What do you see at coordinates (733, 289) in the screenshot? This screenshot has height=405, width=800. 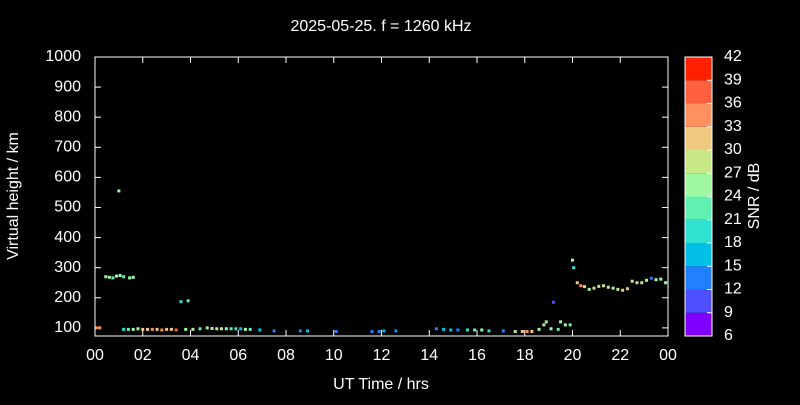 I see `colorbar-tick-label: 12` at bounding box center [733, 289].